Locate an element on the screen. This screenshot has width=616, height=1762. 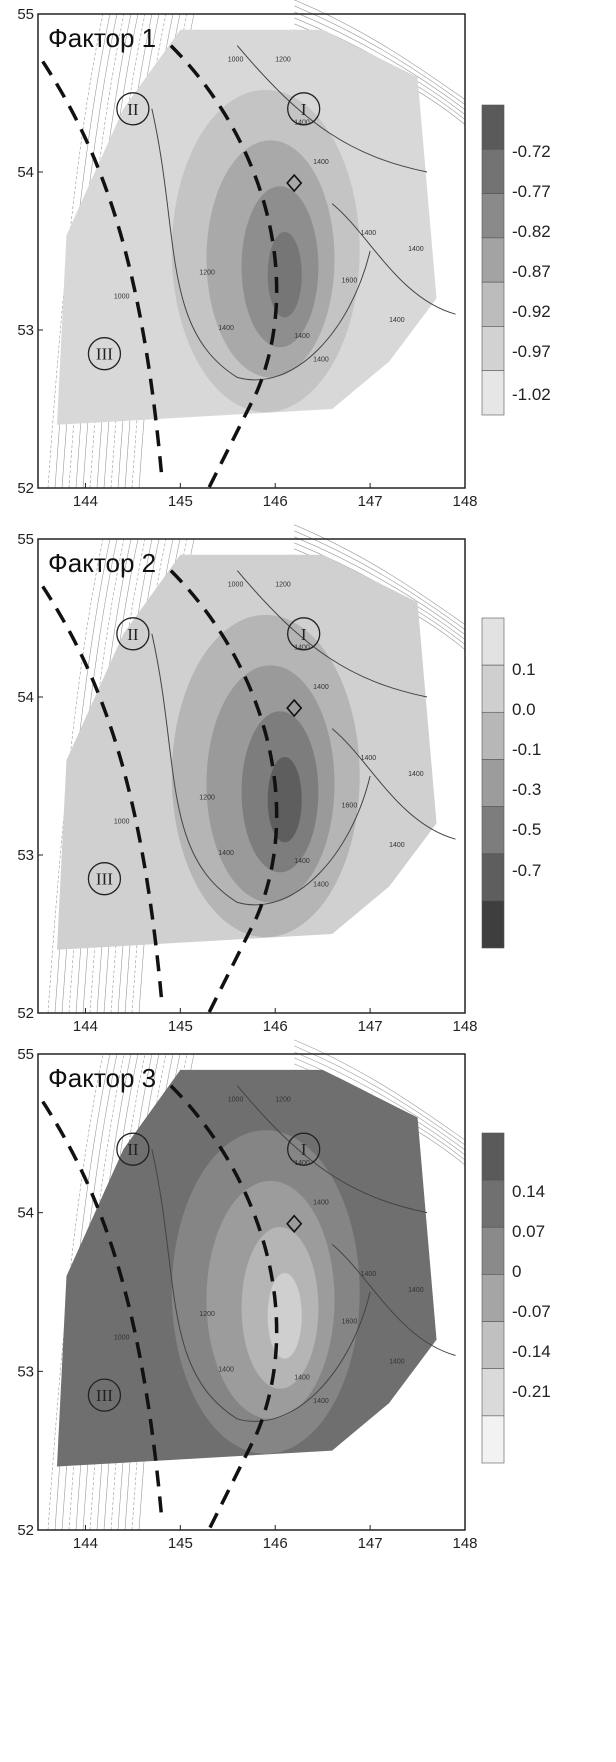
x-tick-label: 144 is located at coordinates (85, 1543).